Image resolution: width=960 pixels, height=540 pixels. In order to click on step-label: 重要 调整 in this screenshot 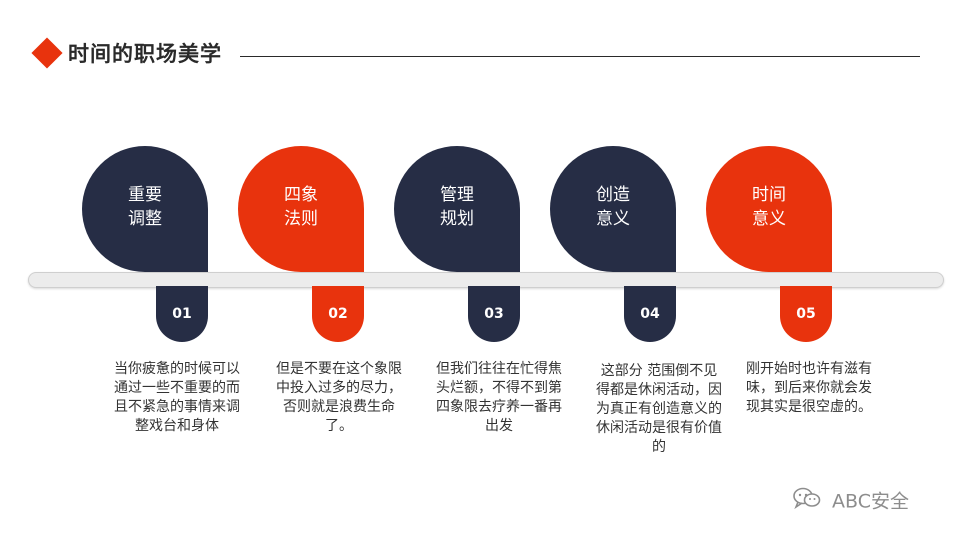, I will do `click(145, 207)`.